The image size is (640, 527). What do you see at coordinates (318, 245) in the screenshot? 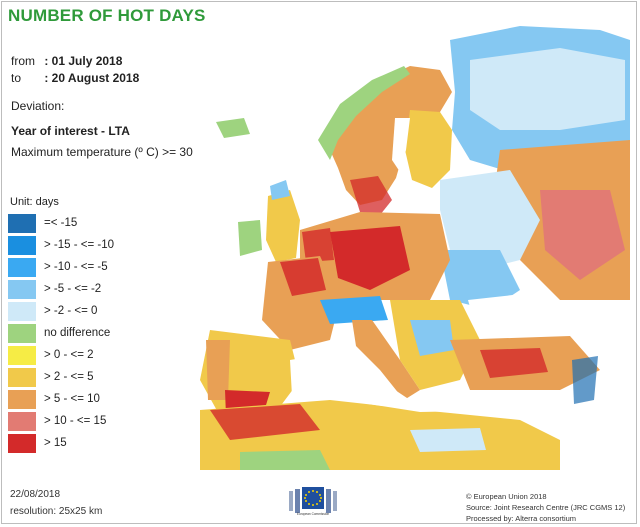
I see `map-region-benelux` at bounding box center [318, 245].